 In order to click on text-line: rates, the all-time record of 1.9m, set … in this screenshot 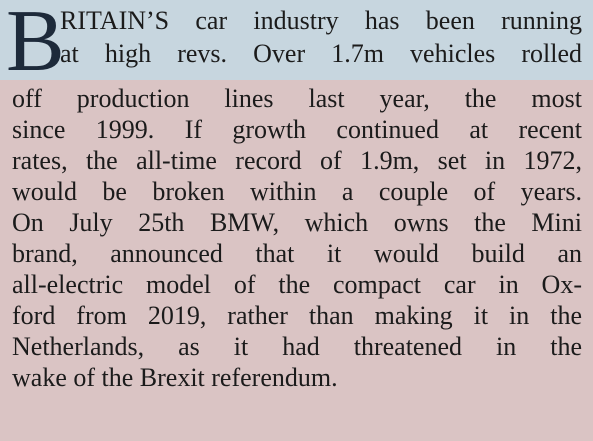, I will do `click(297, 160)`.